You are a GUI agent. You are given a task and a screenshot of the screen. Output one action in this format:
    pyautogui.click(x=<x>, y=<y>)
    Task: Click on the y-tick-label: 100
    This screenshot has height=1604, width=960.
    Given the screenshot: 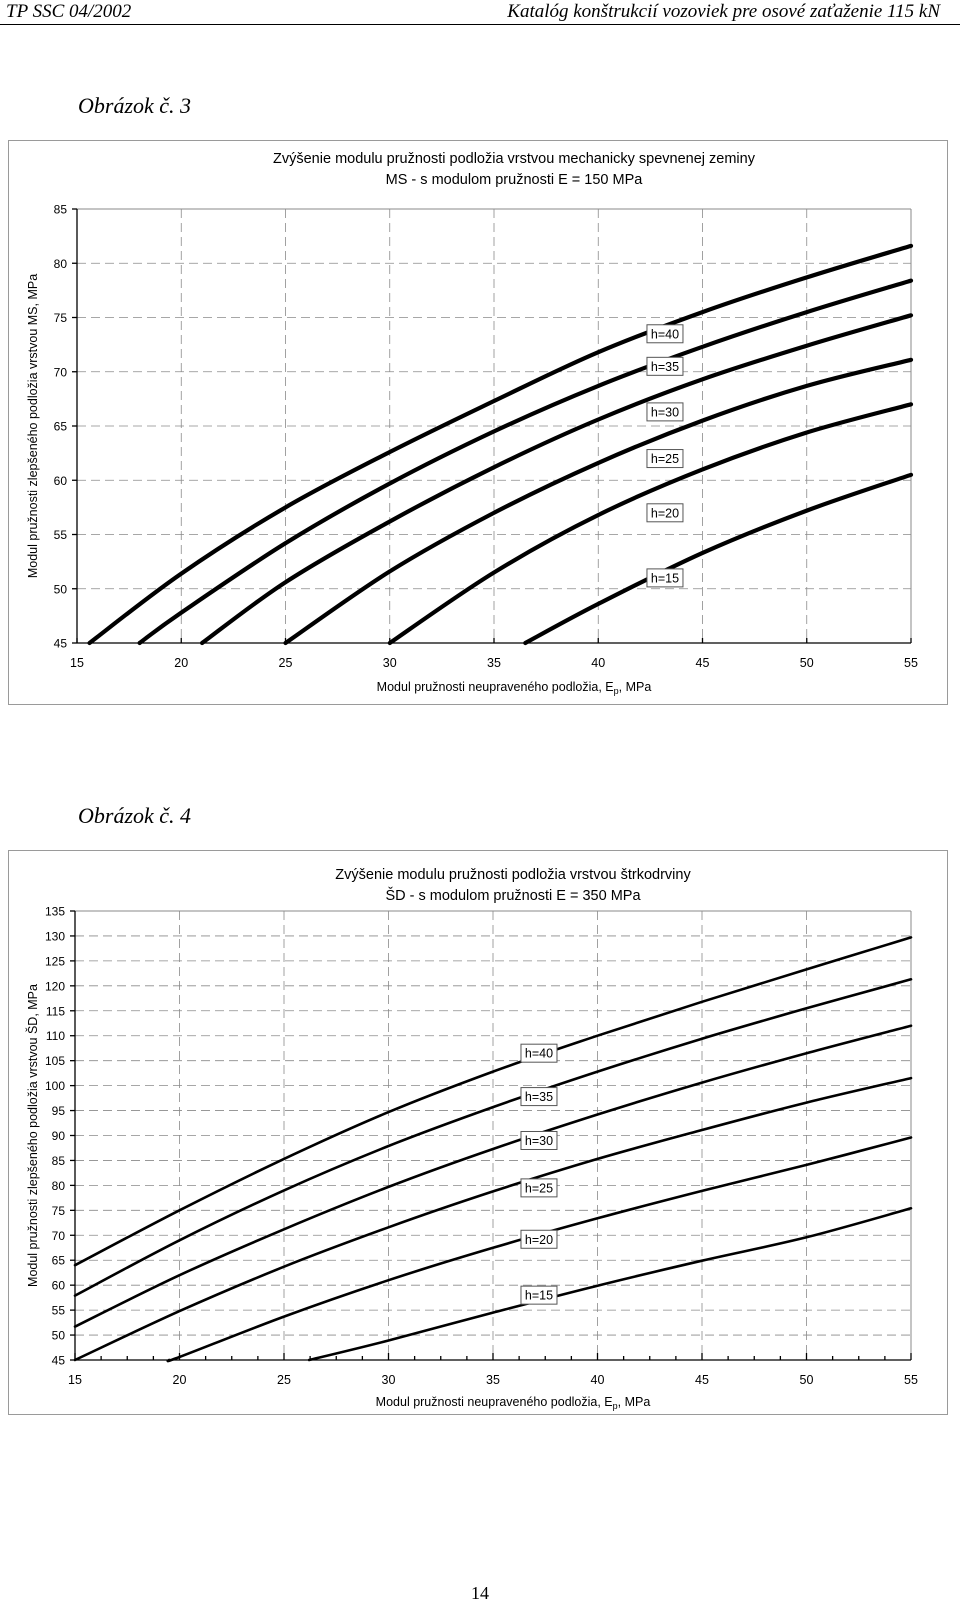 What is the action you would take?
    pyautogui.click(x=55, y=1086)
    